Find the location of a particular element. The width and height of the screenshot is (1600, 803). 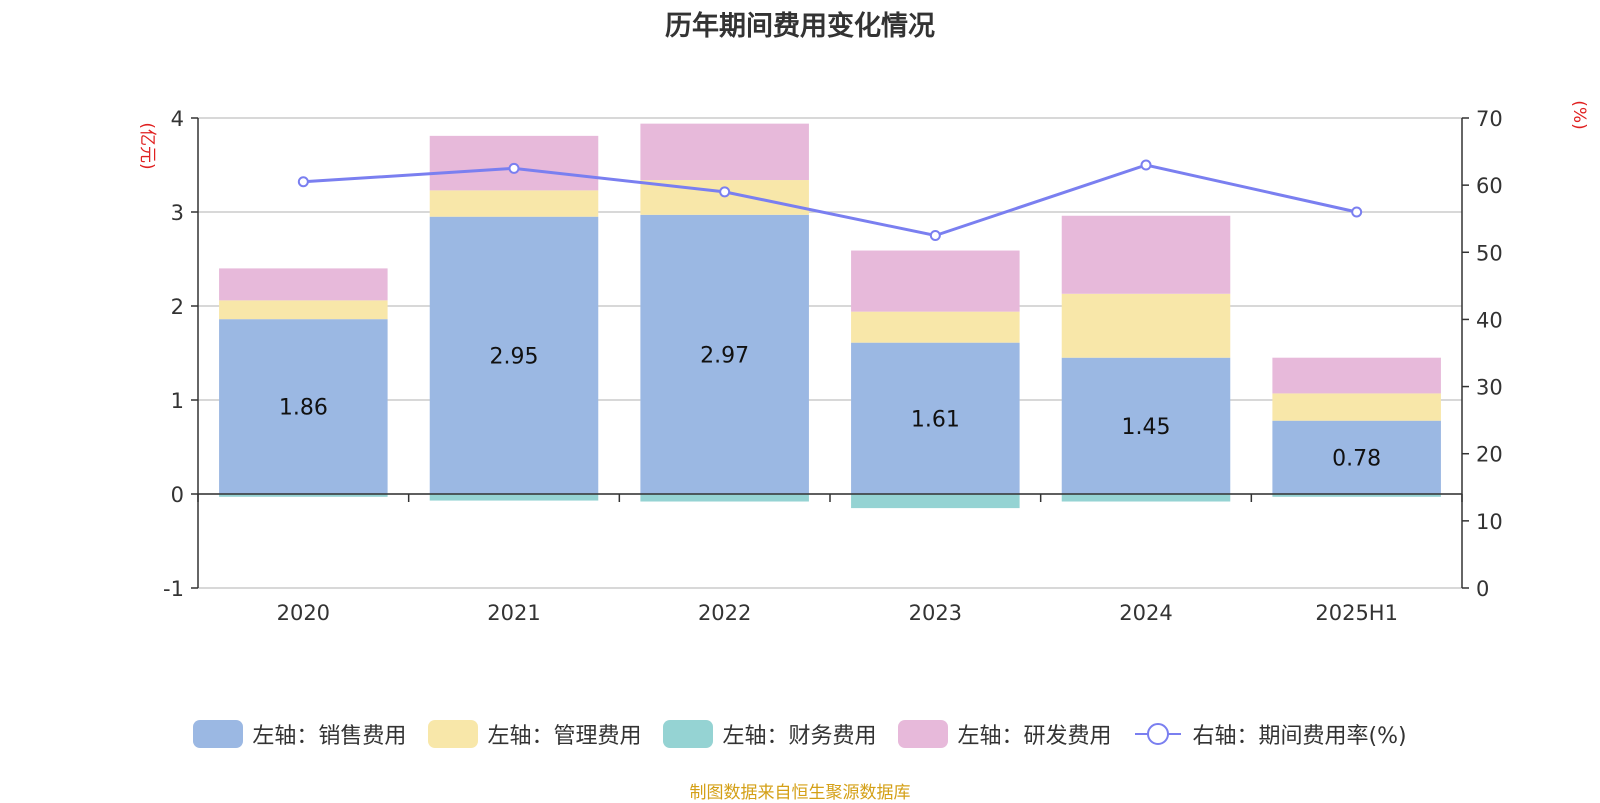

left-axis-tick-label: 0 is located at coordinates (177, 495).